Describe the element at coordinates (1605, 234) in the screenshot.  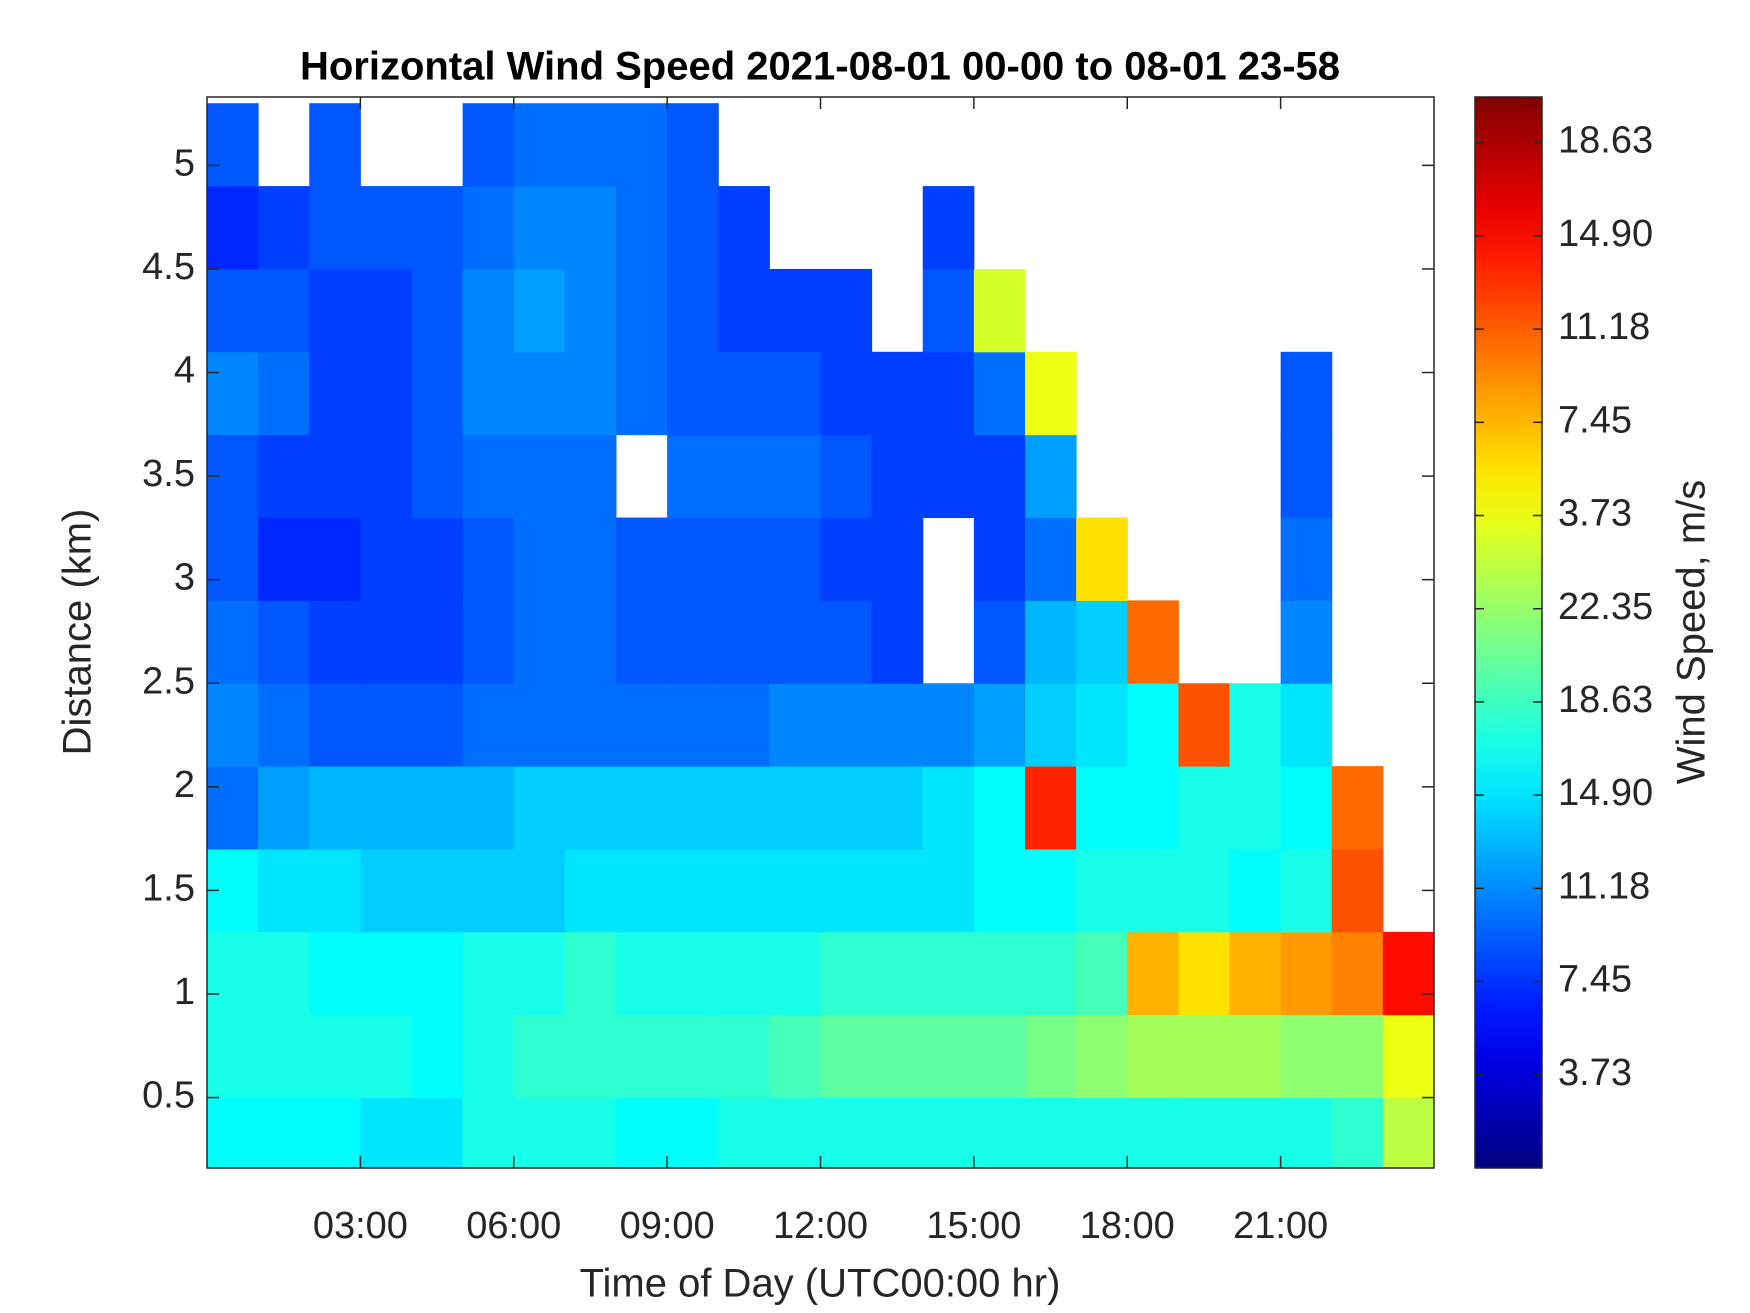
I see `colorbar-tick-label: 14.90` at that location.